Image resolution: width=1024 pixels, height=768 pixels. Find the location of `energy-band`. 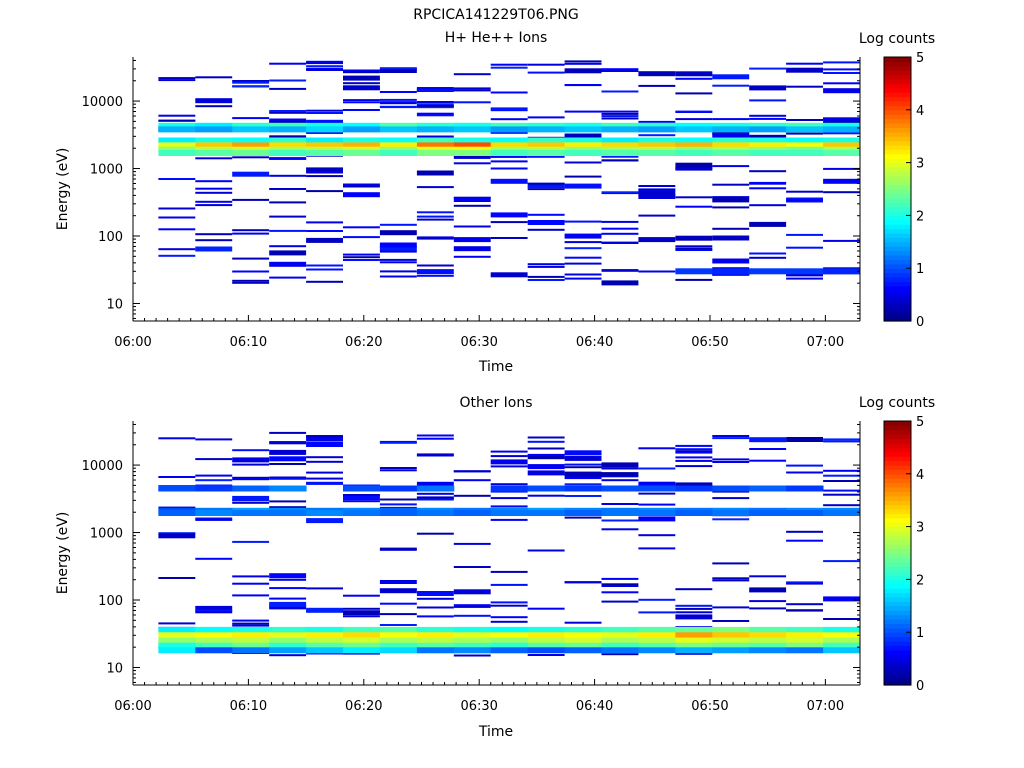

energy-band is located at coordinates (509, 513).